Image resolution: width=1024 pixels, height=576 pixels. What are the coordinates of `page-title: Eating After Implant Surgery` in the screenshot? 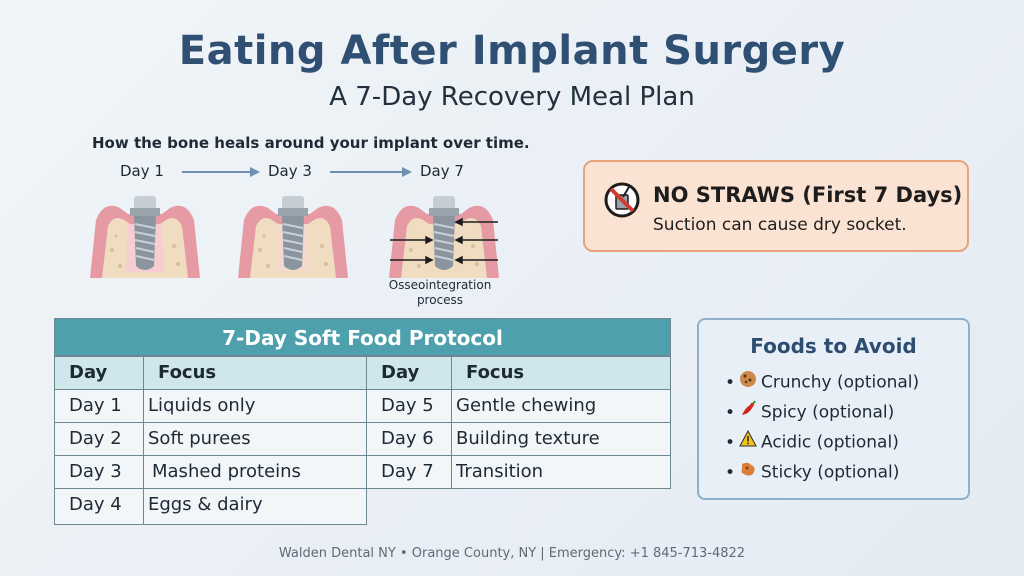 It's located at (512, 51).